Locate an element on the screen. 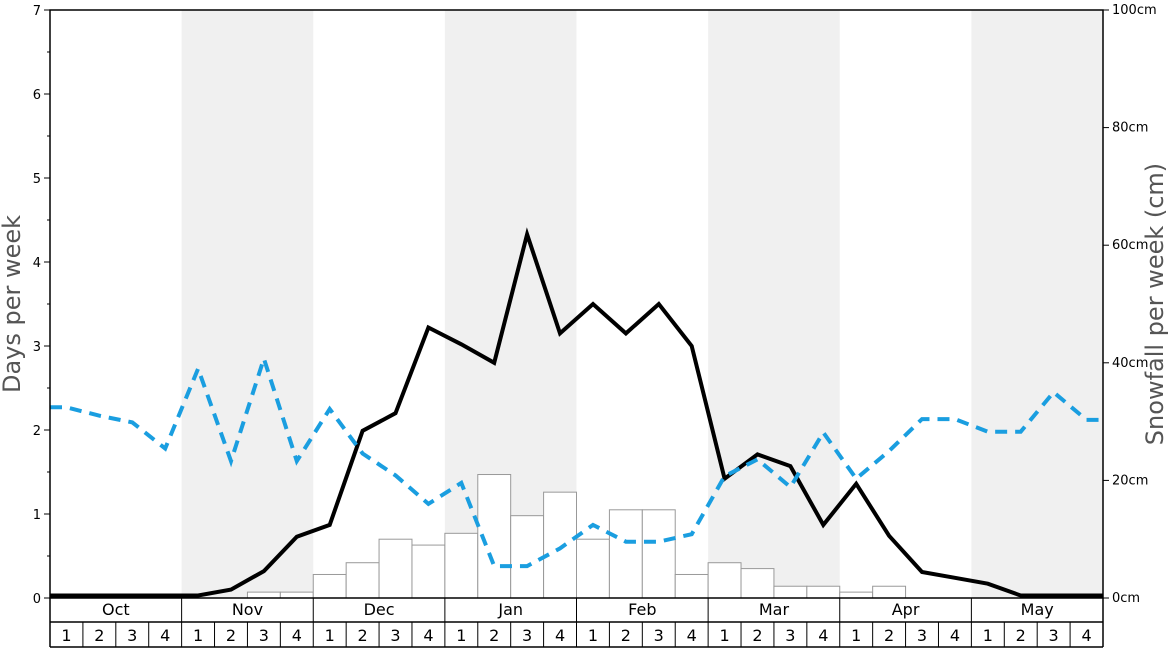 This screenshot has width=1168, height=648. y-axis-left-label: Days per week is located at coordinates (13, 304).